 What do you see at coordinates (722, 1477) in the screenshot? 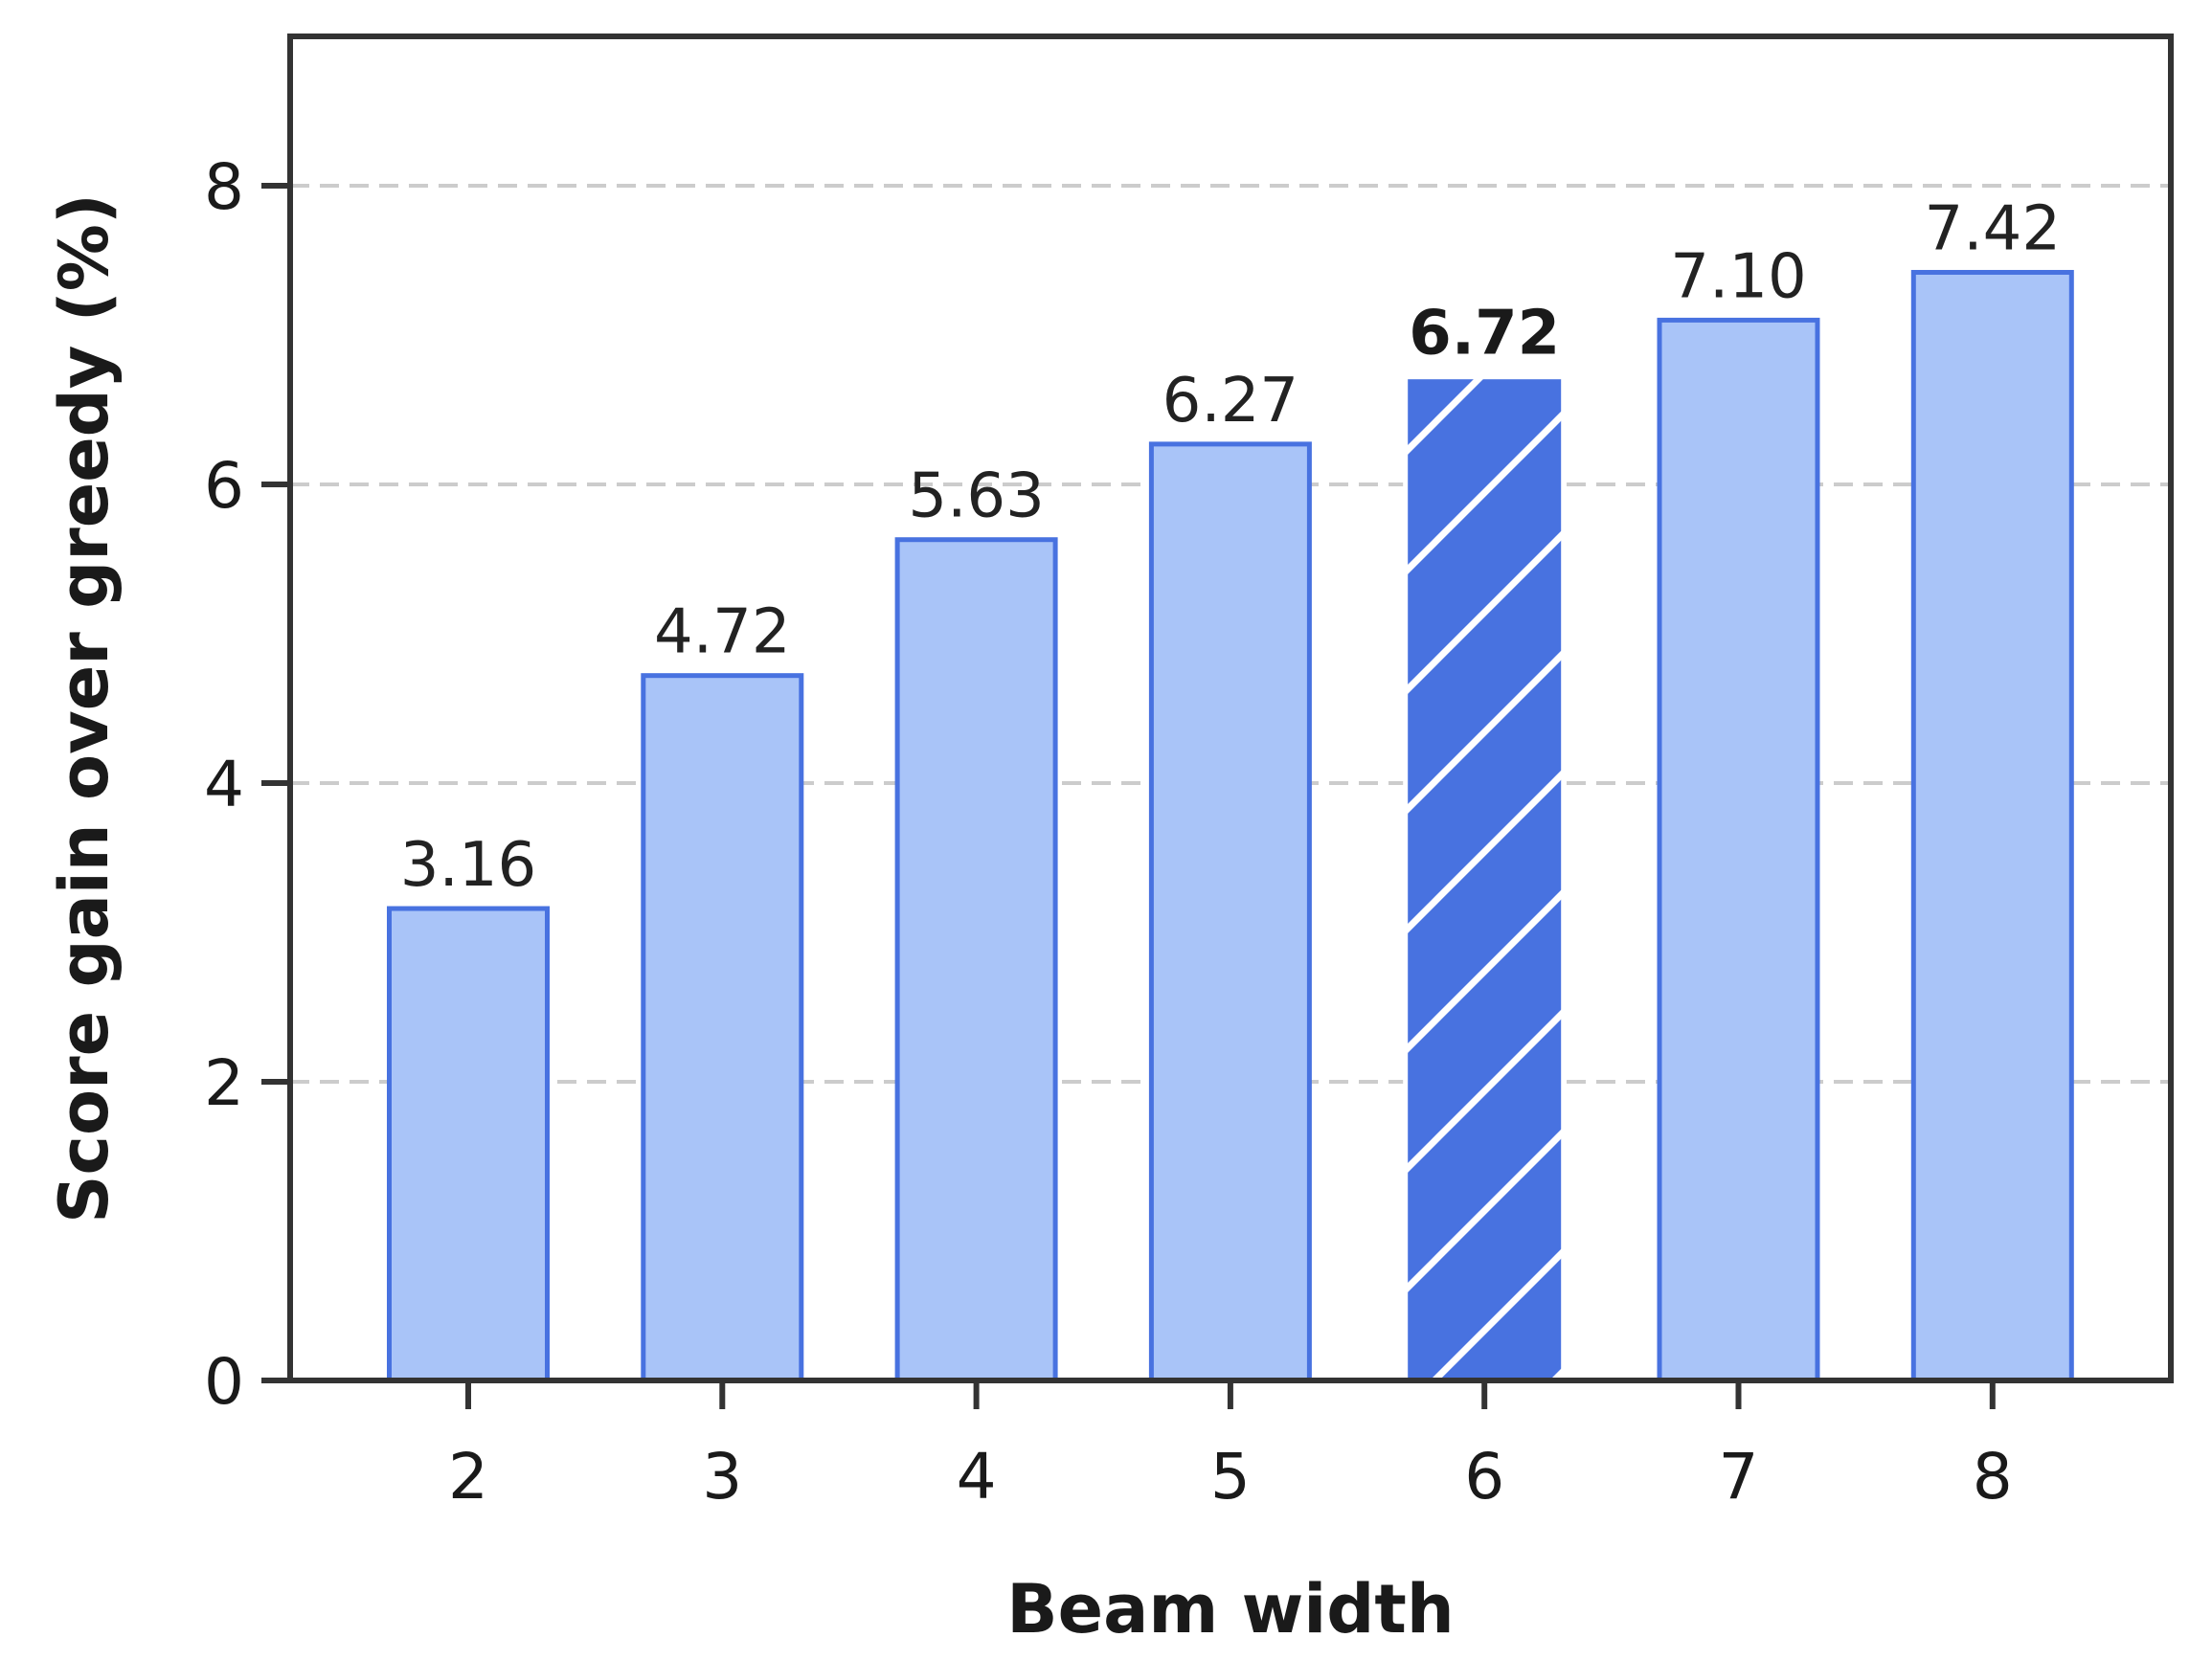
I see `x-tick-label-3: 3` at bounding box center [722, 1477].